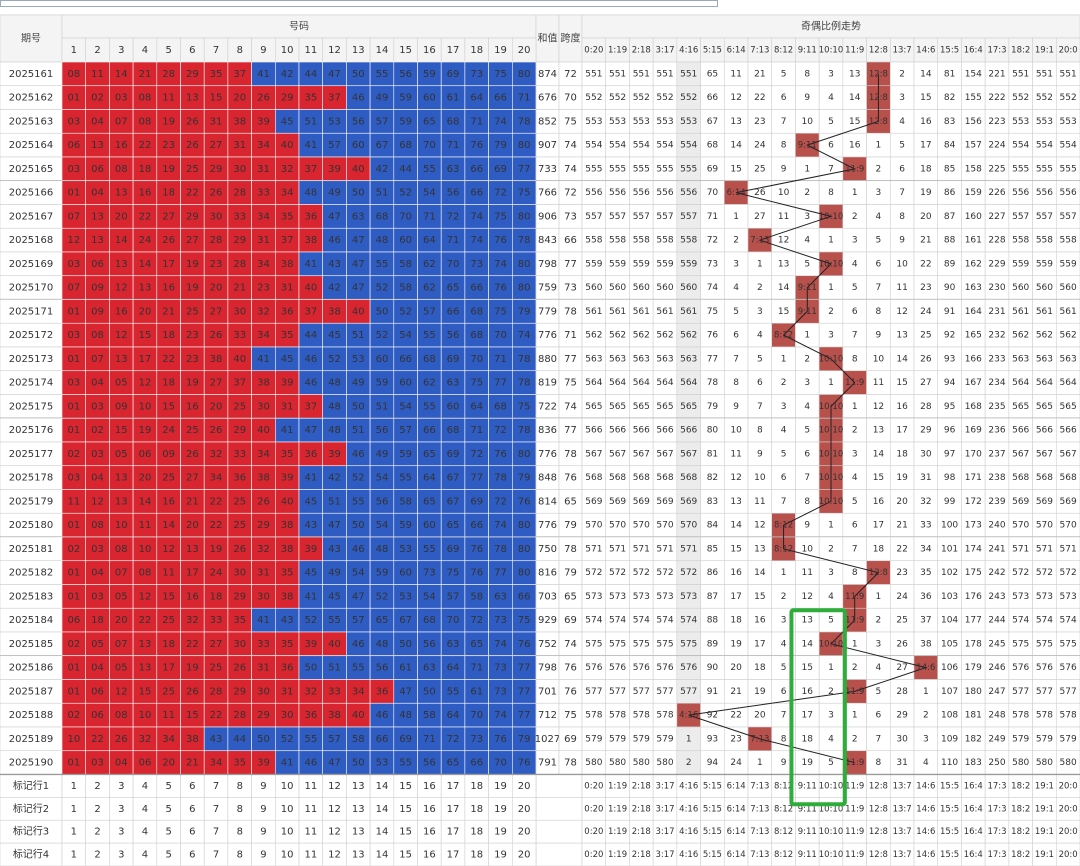 The image size is (1080, 866). Describe the element at coordinates (524, 121) in the screenshot. I see `number: 78` at that location.